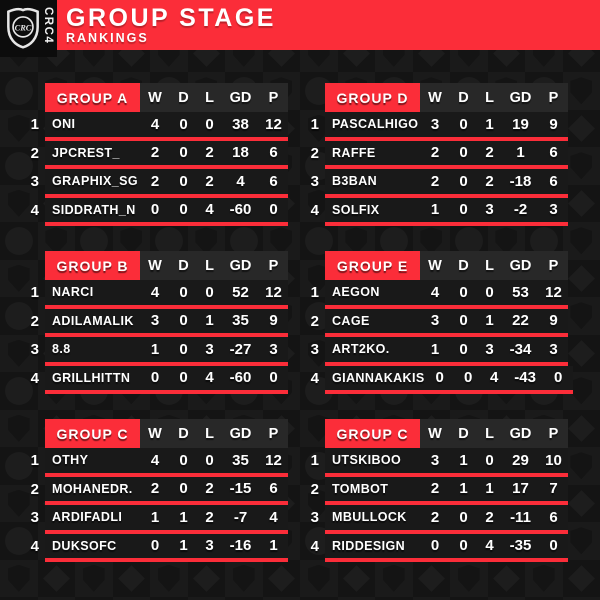 The image size is (600, 600). What do you see at coordinates (489, 265) in the screenshot?
I see `column-header-l: L` at bounding box center [489, 265].